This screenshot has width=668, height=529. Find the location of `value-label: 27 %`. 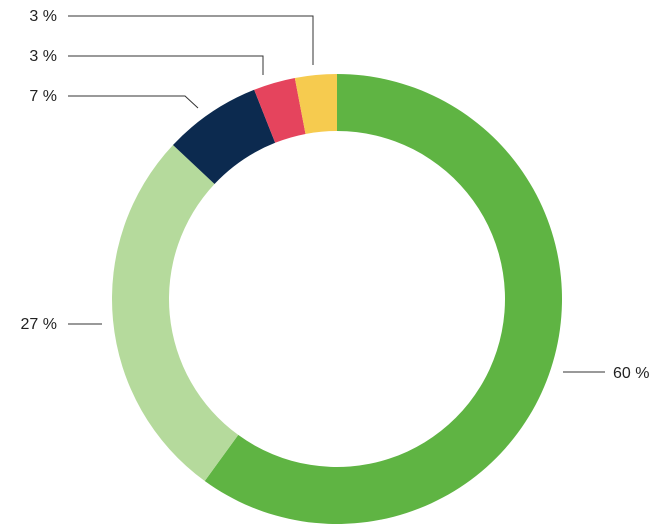

value-label: 27 % is located at coordinates (39, 324).